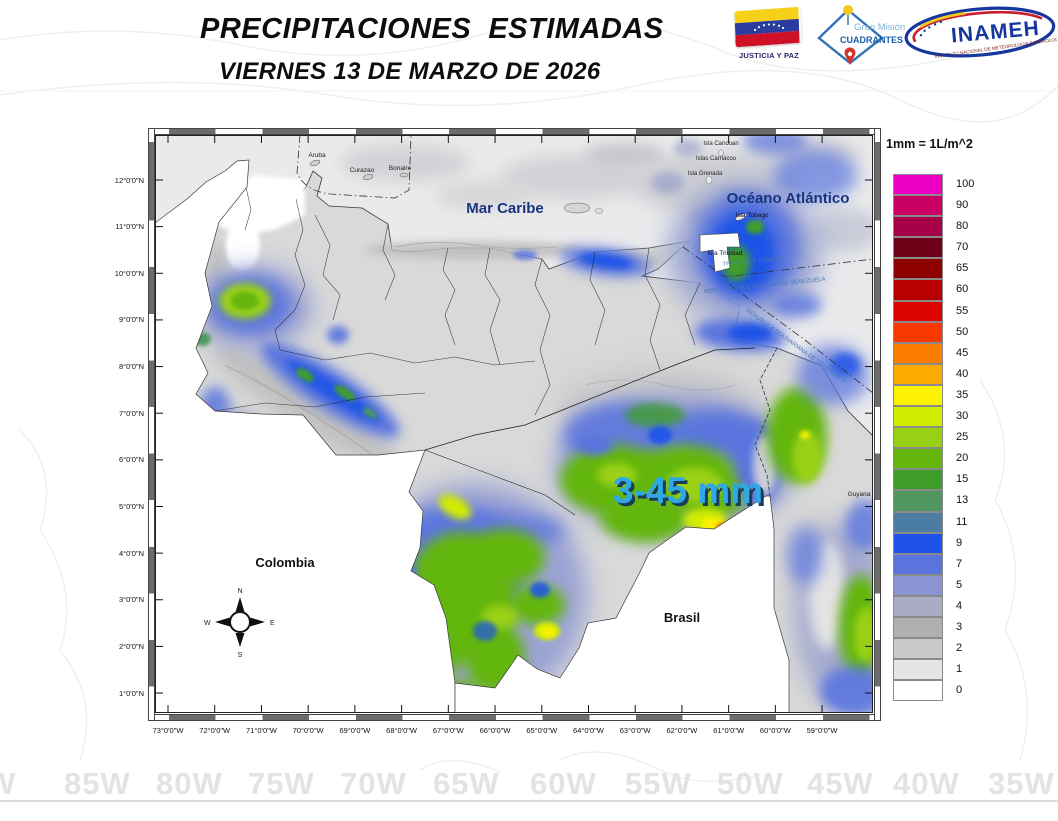  I want to click on legend-value: 3, so click(959, 626).